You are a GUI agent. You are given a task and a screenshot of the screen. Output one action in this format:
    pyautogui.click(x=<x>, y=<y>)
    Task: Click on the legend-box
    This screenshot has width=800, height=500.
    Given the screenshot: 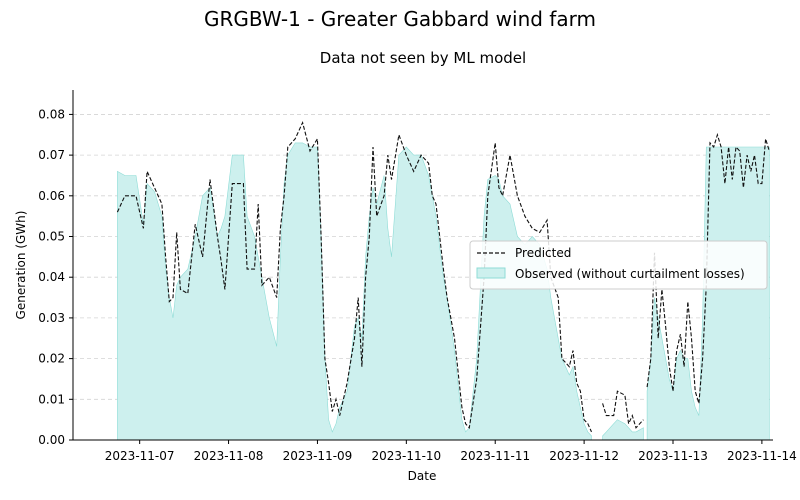 What is the action you would take?
    pyautogui.click(x=618, y=265)
    